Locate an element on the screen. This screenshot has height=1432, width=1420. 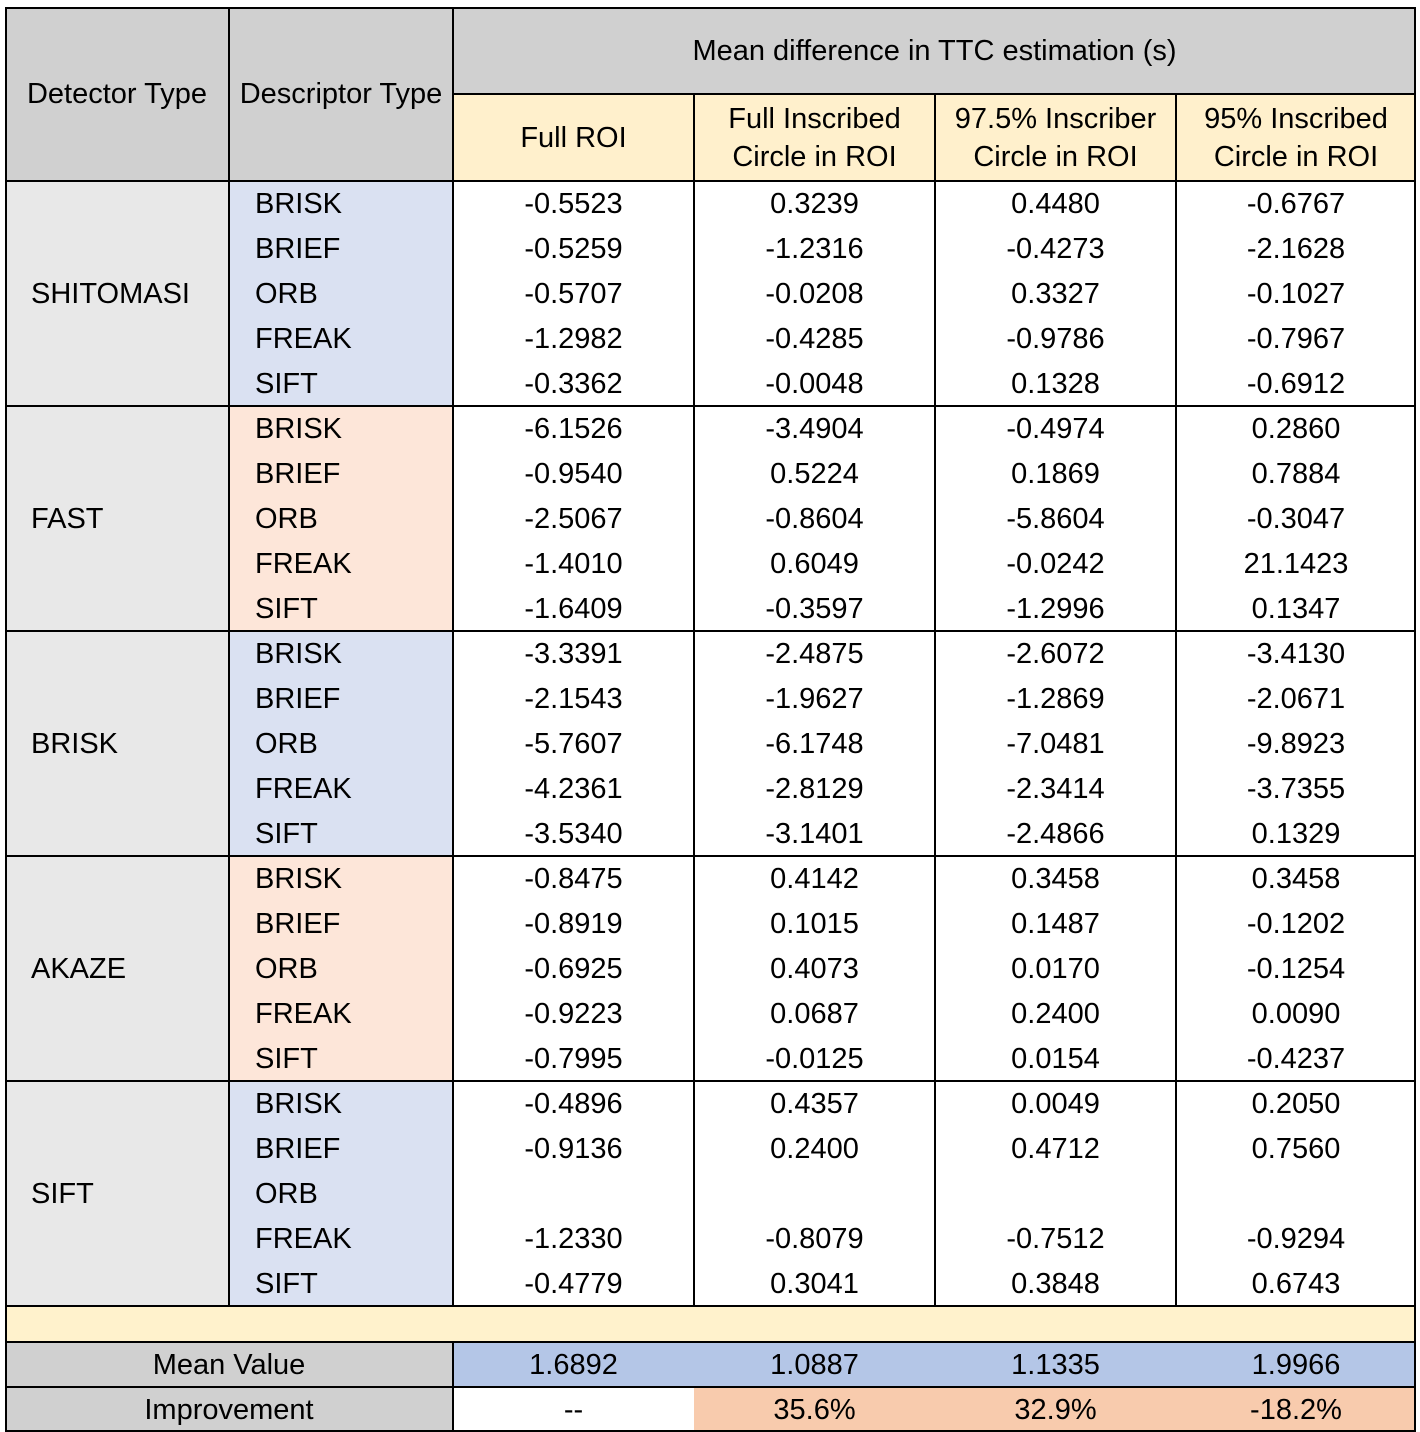
value-cell: -2.6072 is located at coordinates (1055, 653).